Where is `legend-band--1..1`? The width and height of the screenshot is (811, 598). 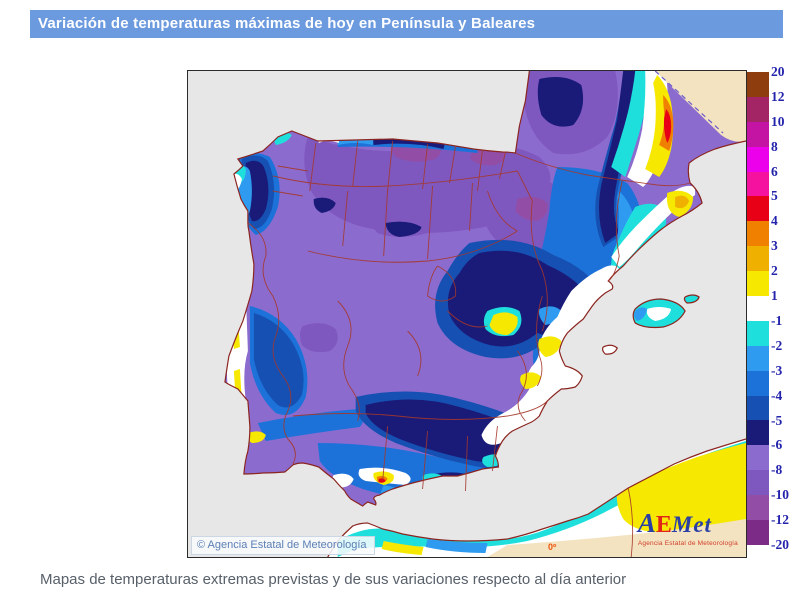
legend-band--1..1 is located at coordinates (758, 308).